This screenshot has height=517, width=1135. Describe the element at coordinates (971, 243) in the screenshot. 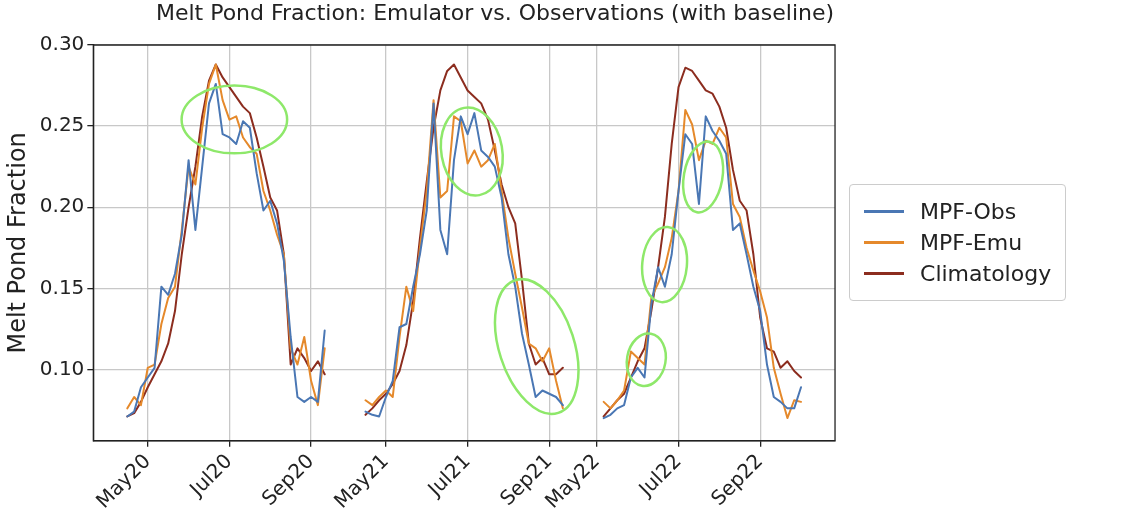

I see `legend-label: MPF-Emu` at that location.